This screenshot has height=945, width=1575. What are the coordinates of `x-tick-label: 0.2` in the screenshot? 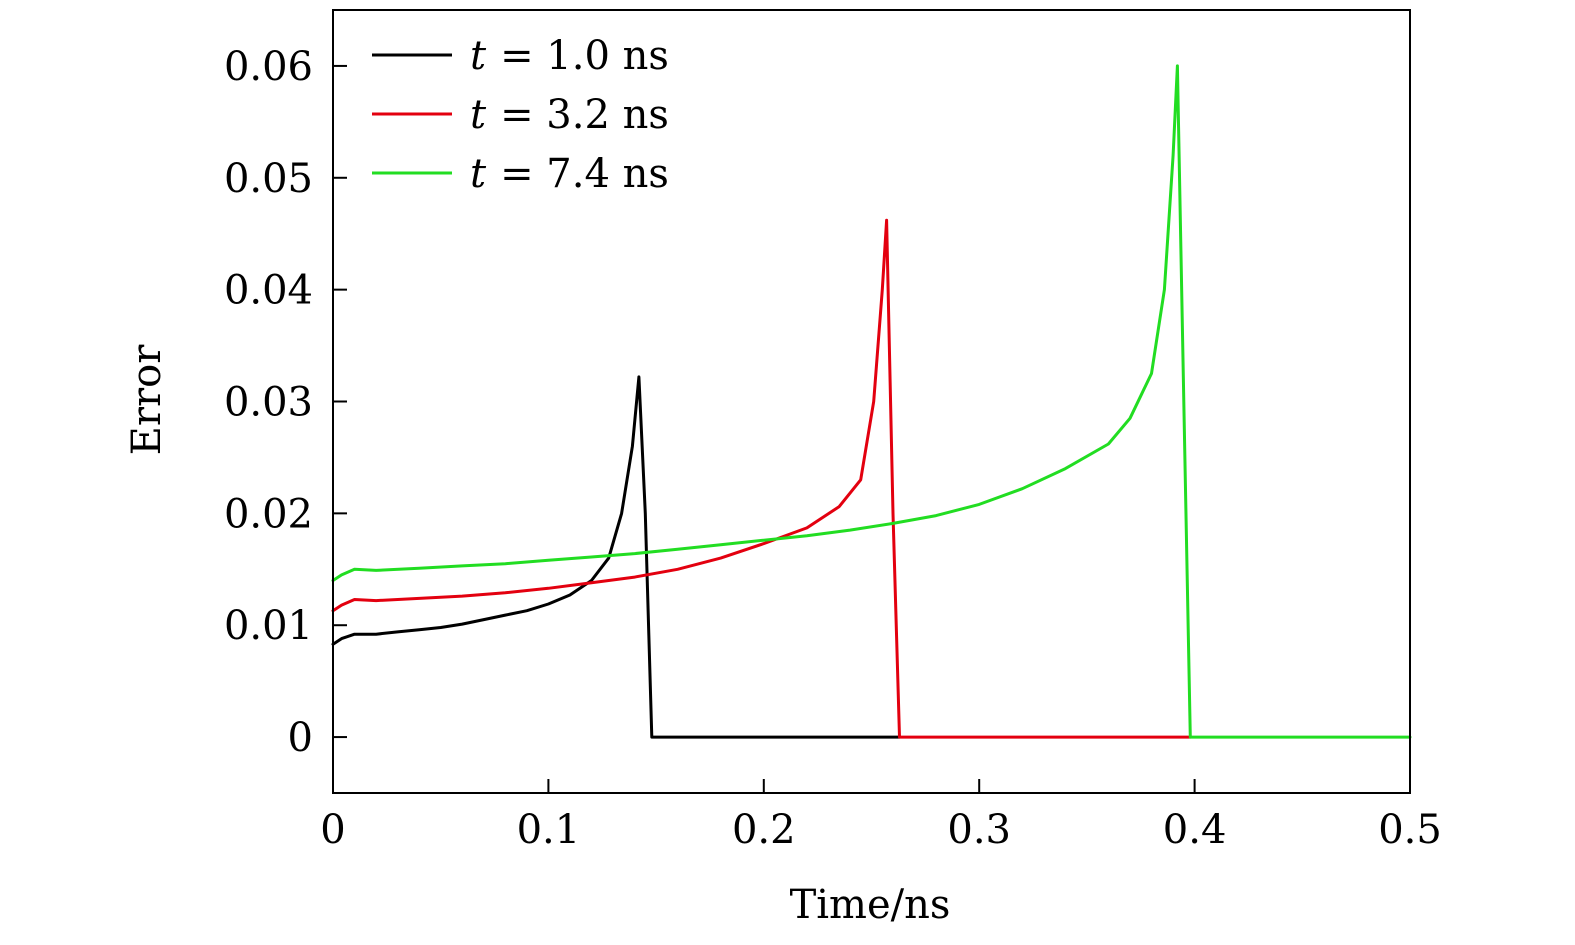 It's located at (764, 830).